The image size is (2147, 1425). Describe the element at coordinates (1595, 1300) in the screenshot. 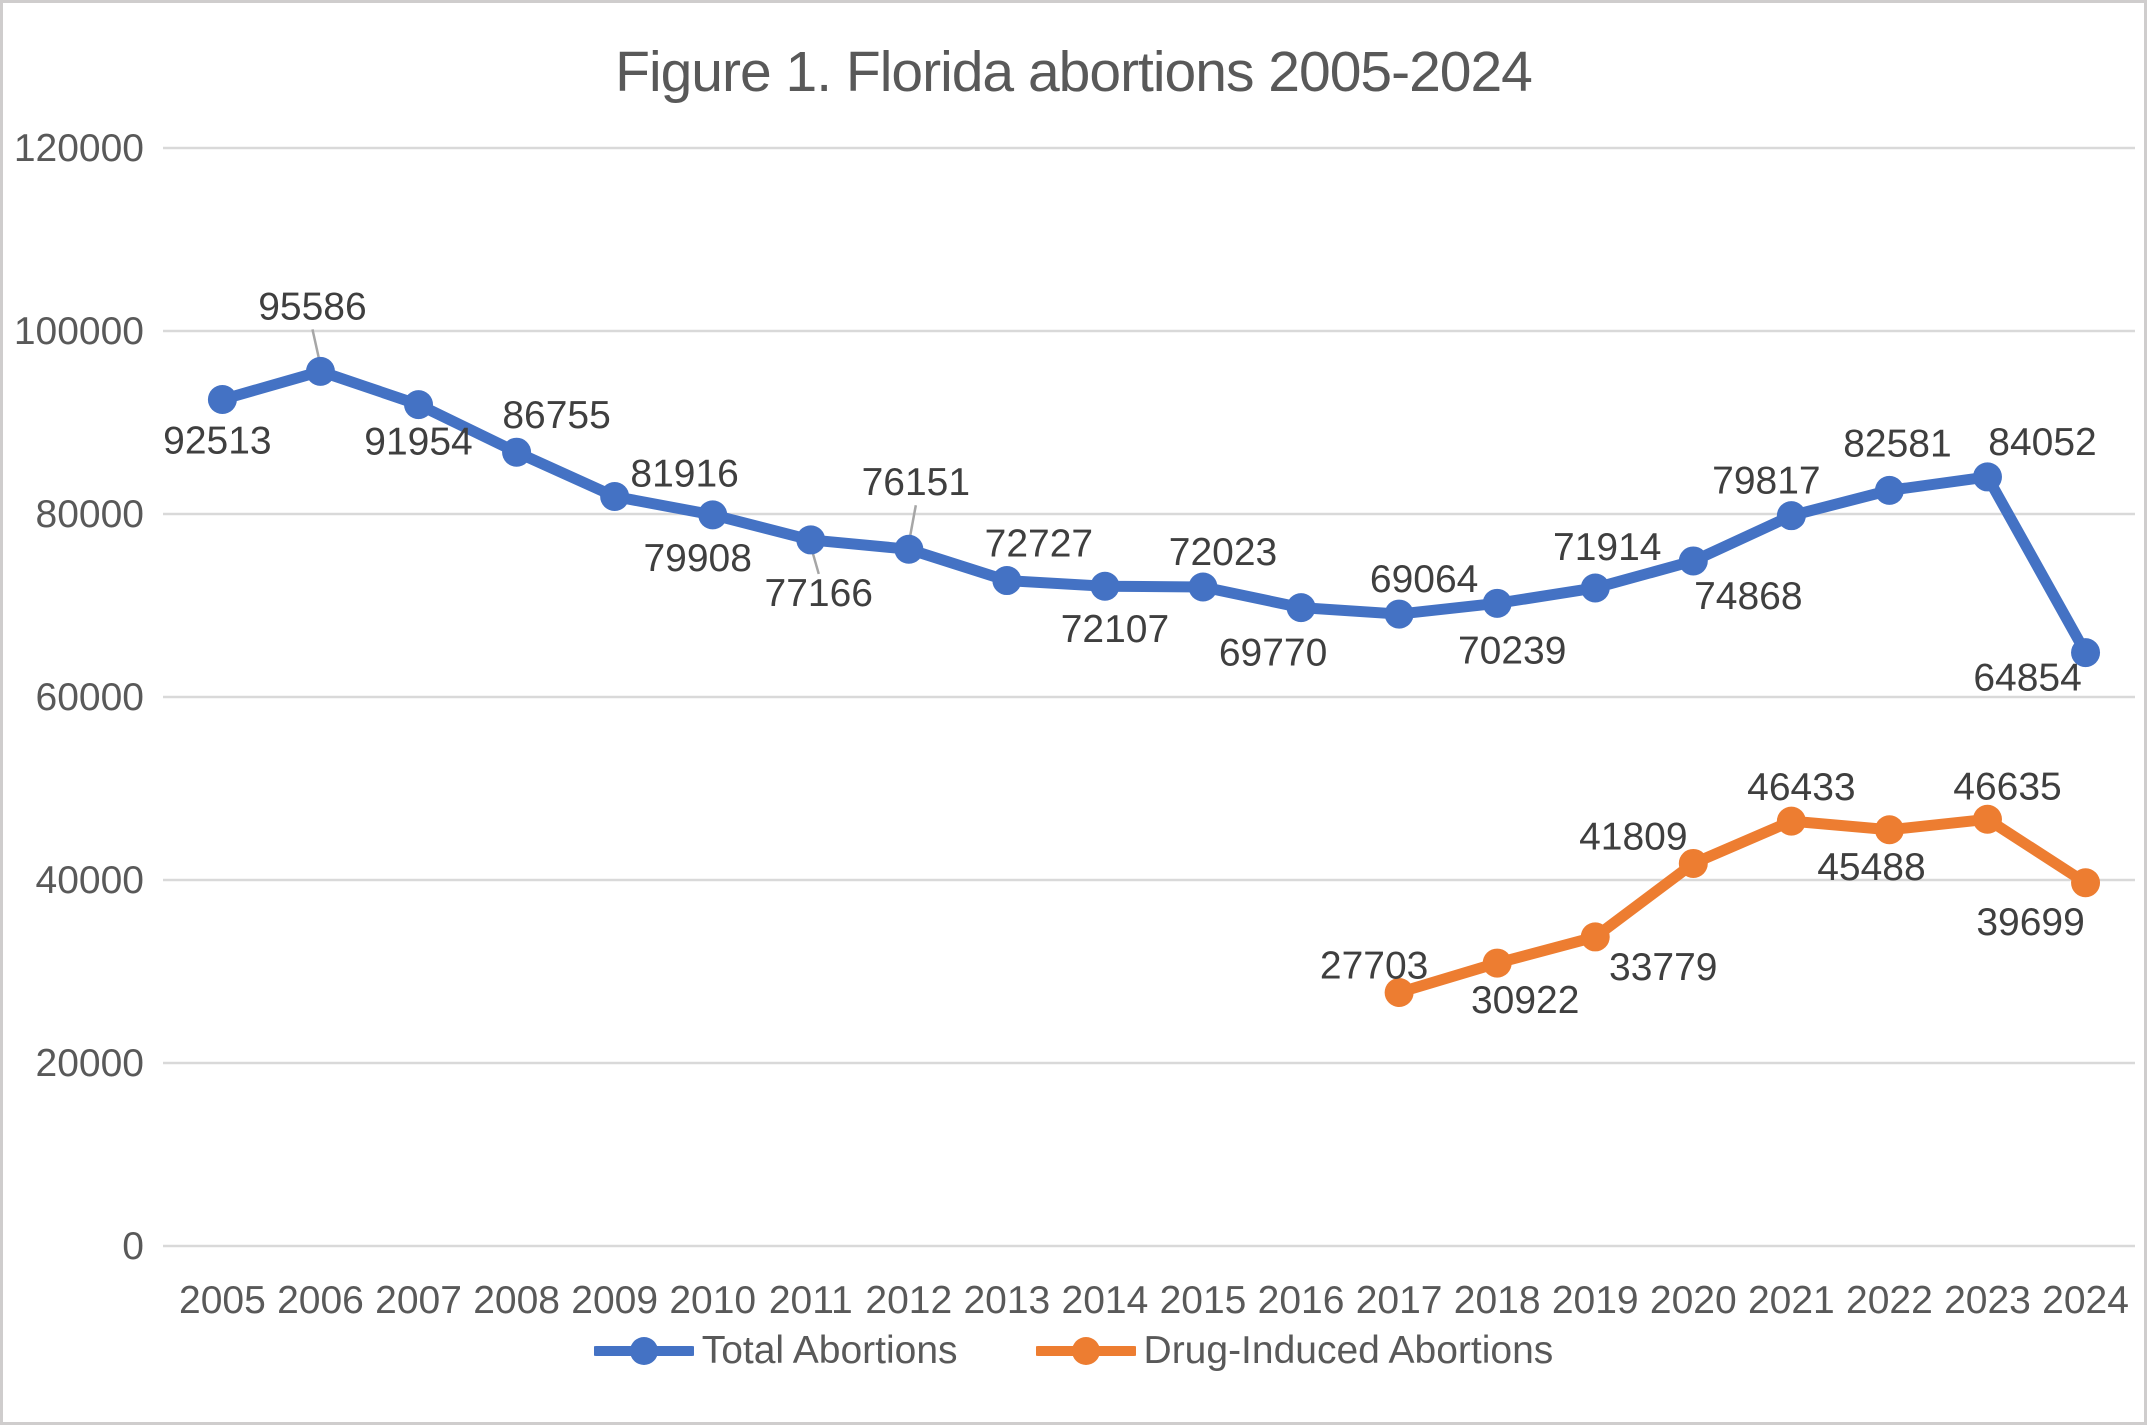

I see `x-axis-tick-label: 2019` at that location.